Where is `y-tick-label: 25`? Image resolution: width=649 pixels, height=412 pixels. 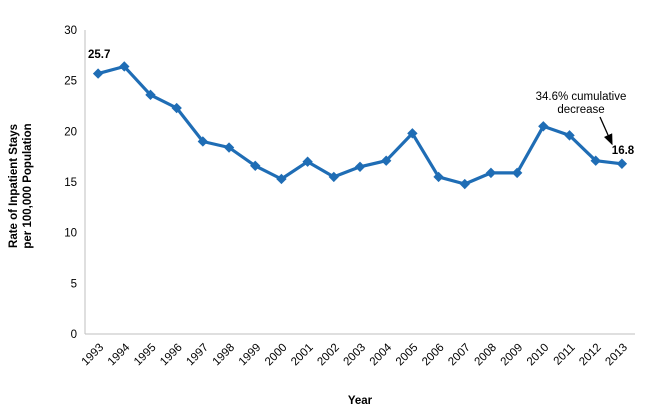 y-tick-label: 25 is located at coordinates (70, 82).